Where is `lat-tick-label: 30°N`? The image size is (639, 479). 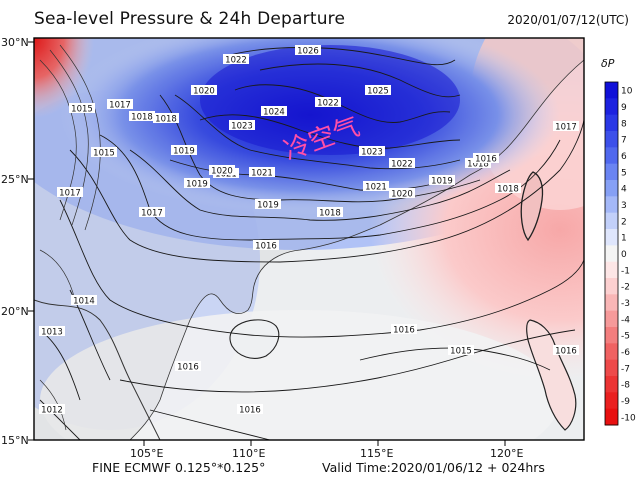 lat-tick-label: 30°N is located at coordinates (15, 42).